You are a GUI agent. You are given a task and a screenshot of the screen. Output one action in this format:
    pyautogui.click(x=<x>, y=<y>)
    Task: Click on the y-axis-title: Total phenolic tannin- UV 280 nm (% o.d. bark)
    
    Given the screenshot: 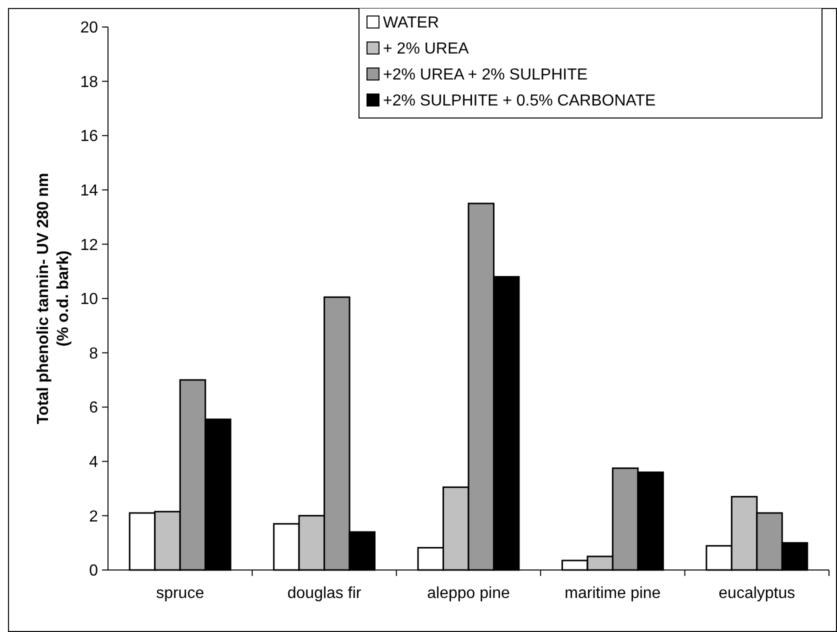 What is the action you would take?
    pyautogui.click(x=53, y=298)
    